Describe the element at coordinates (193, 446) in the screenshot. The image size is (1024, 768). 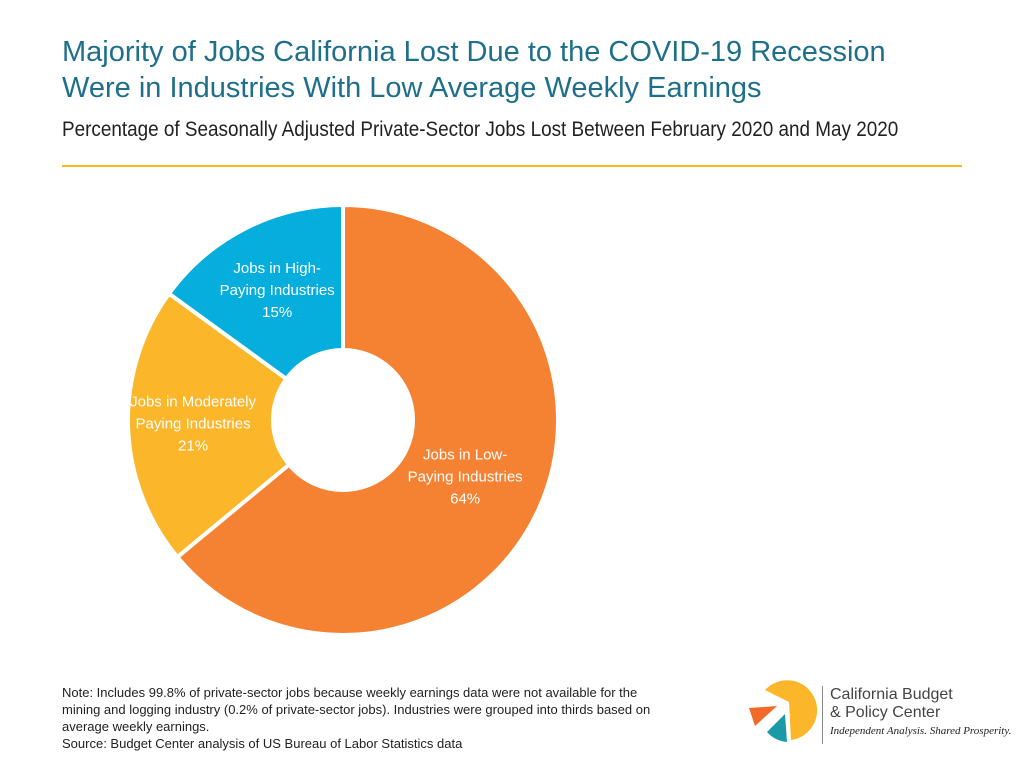
I see `slice-value-label: 21%` at that location.